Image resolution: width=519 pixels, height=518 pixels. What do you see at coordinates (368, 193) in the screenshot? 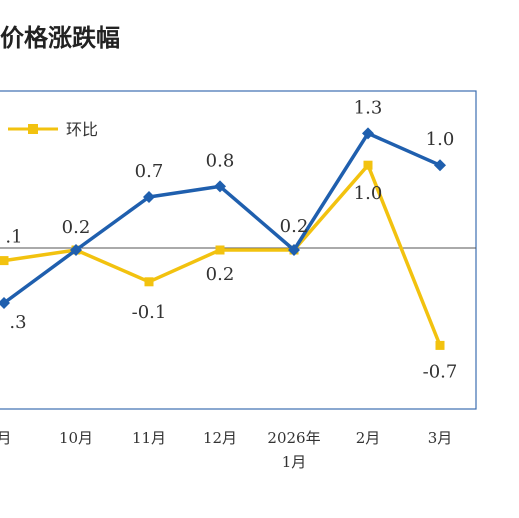
I see `data-label-mom: 1.0` at bounding box center [368, 193].